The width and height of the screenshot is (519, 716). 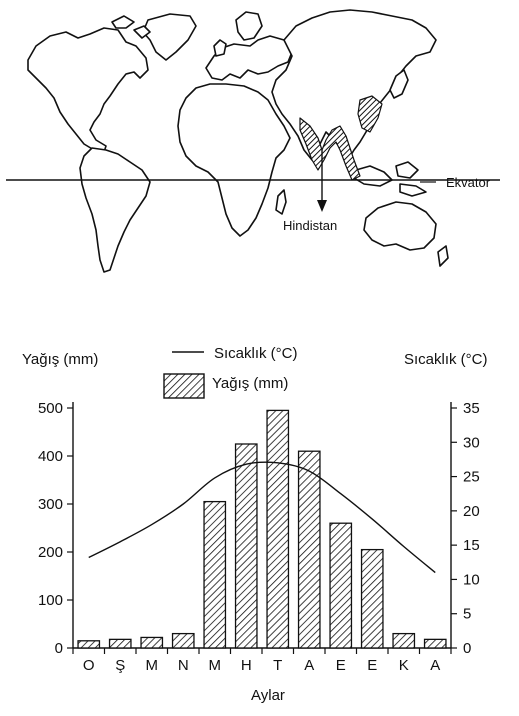 What do you see at coordinates (471, 579) in the screenshot?
I see `right-tick-label: 10` at bounding box center [471, 579].